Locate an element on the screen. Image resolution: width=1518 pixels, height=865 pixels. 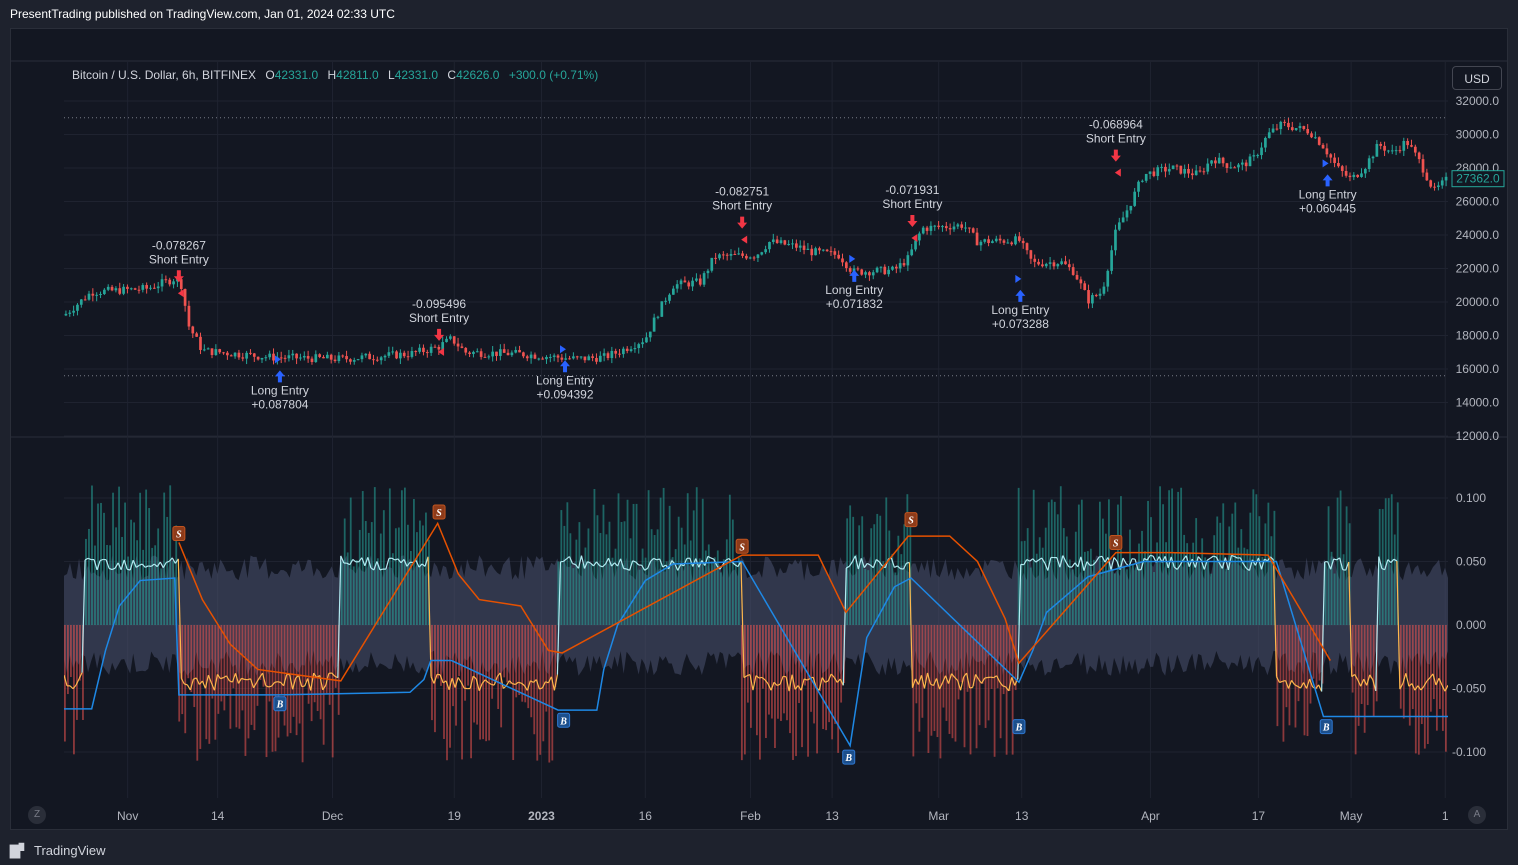
short-entry-label: Short Entry is located at coordinates (1116, 139).